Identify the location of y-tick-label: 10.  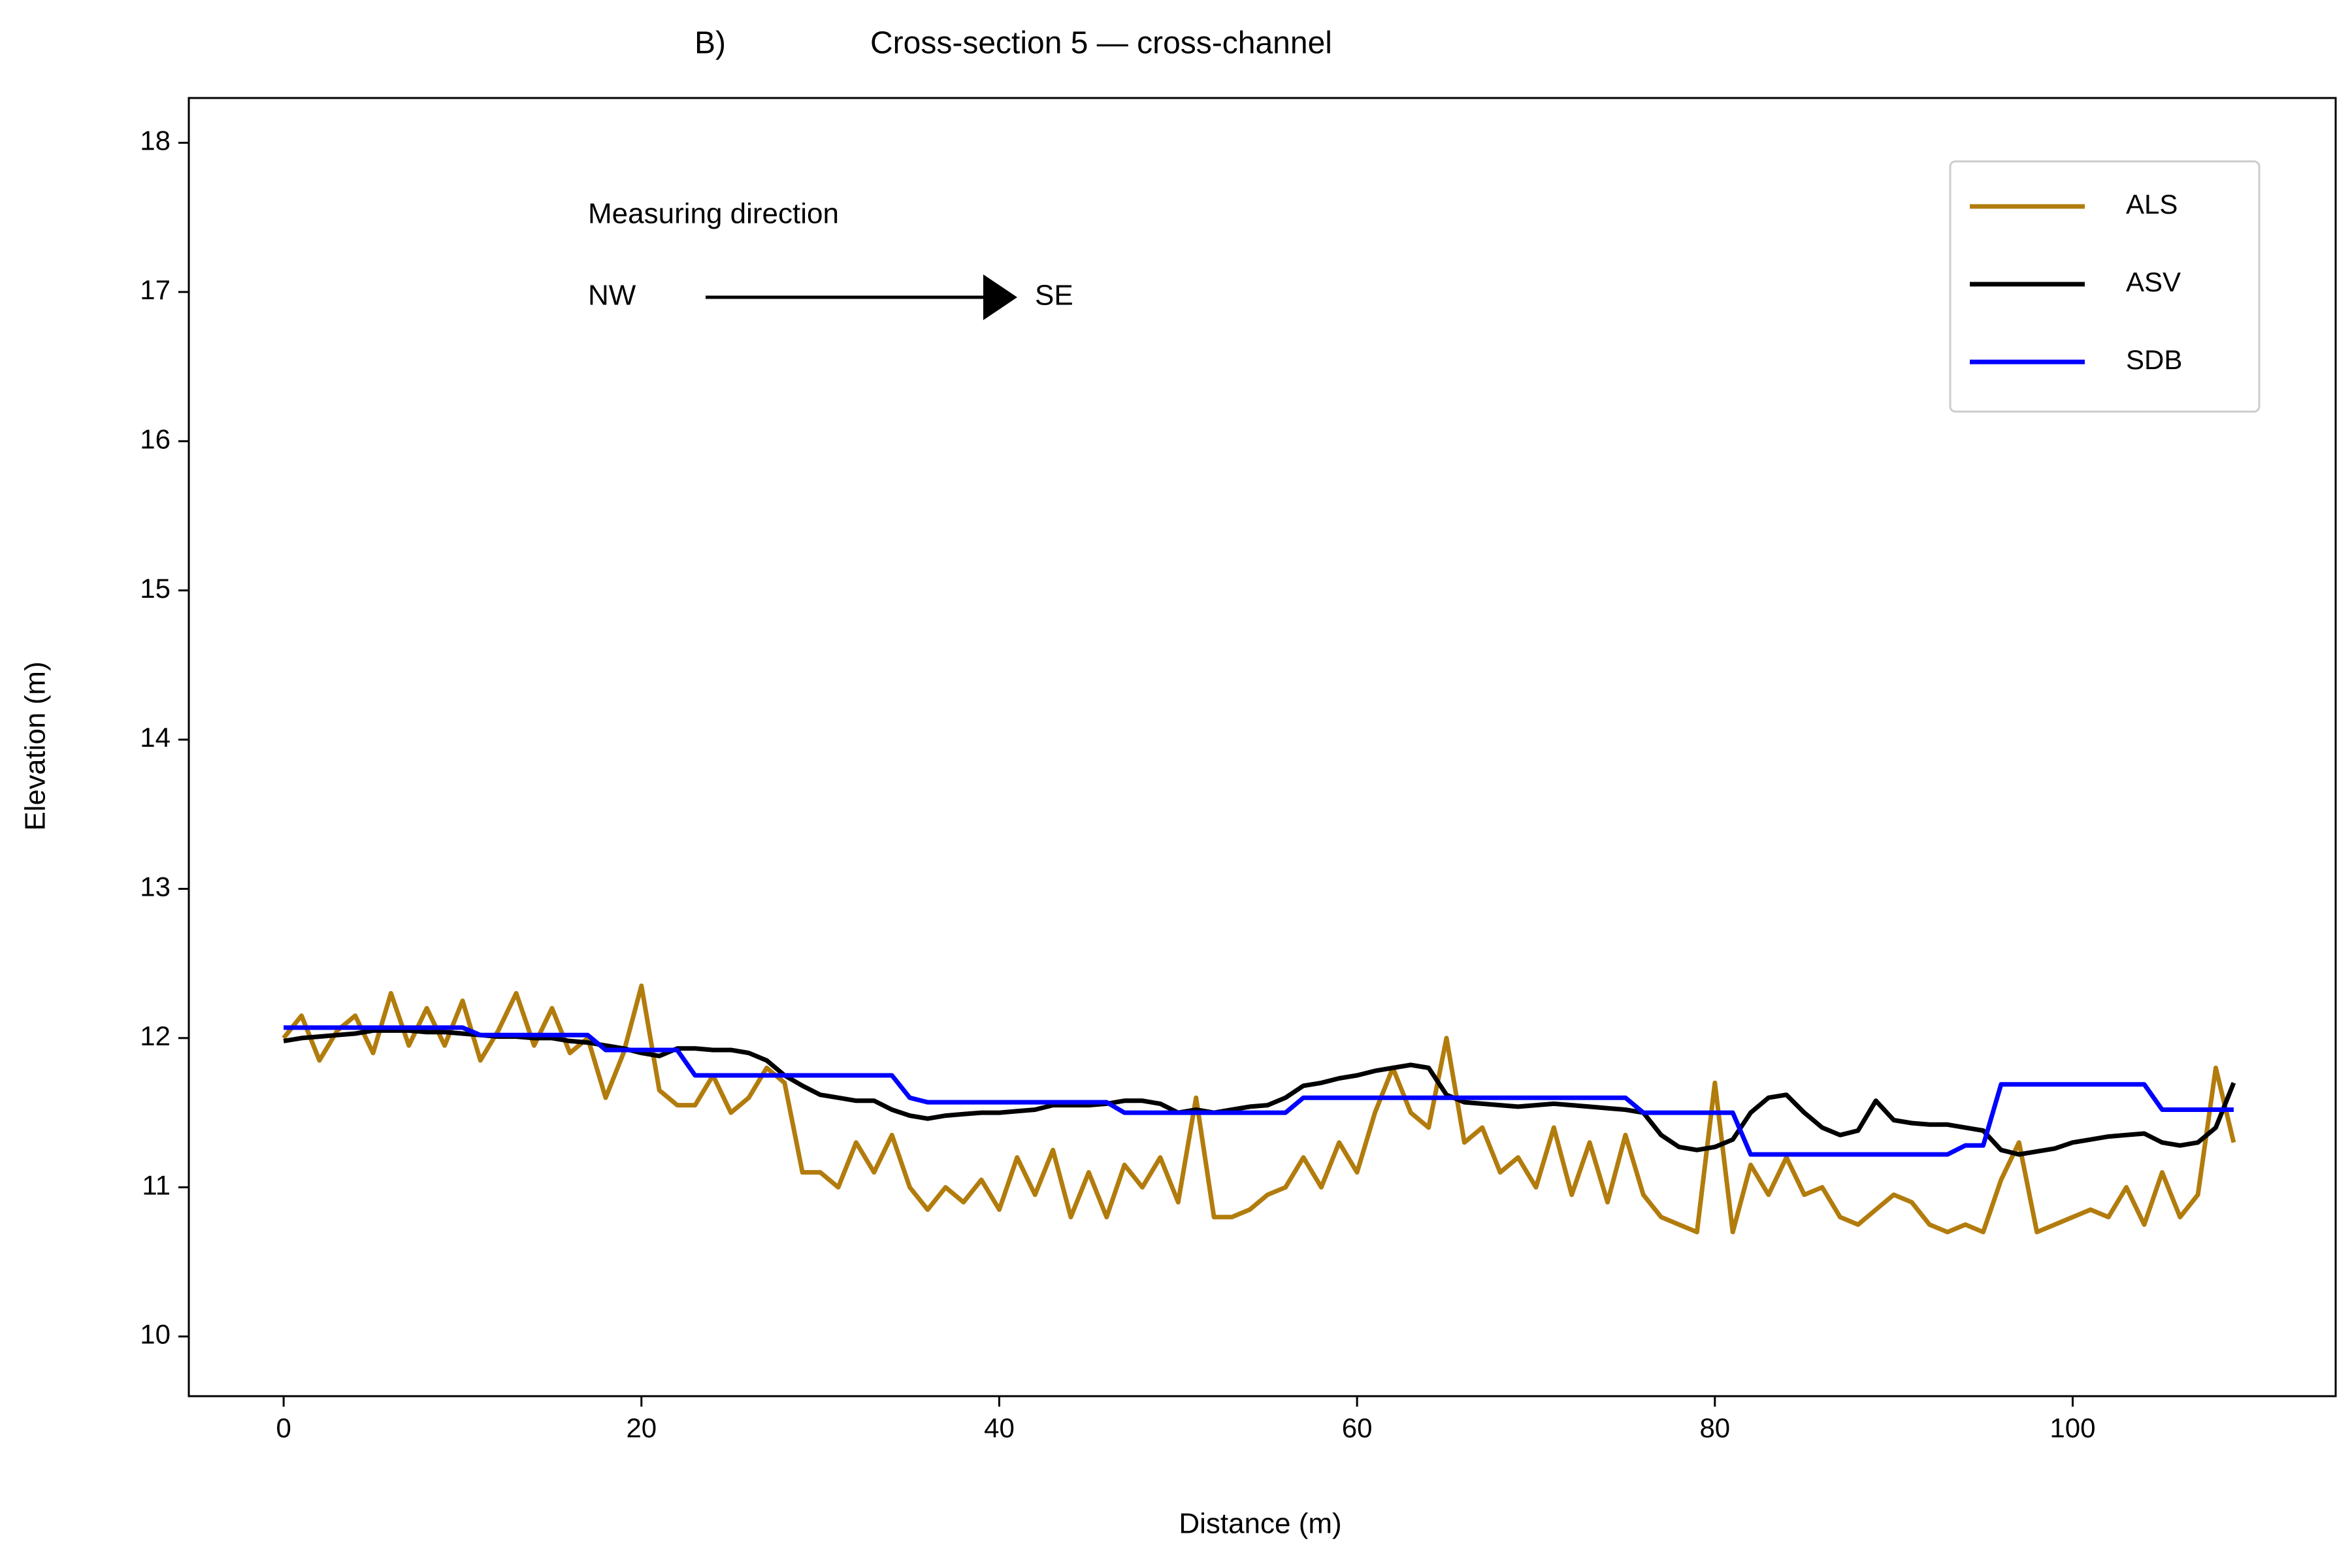
(155, 1334).